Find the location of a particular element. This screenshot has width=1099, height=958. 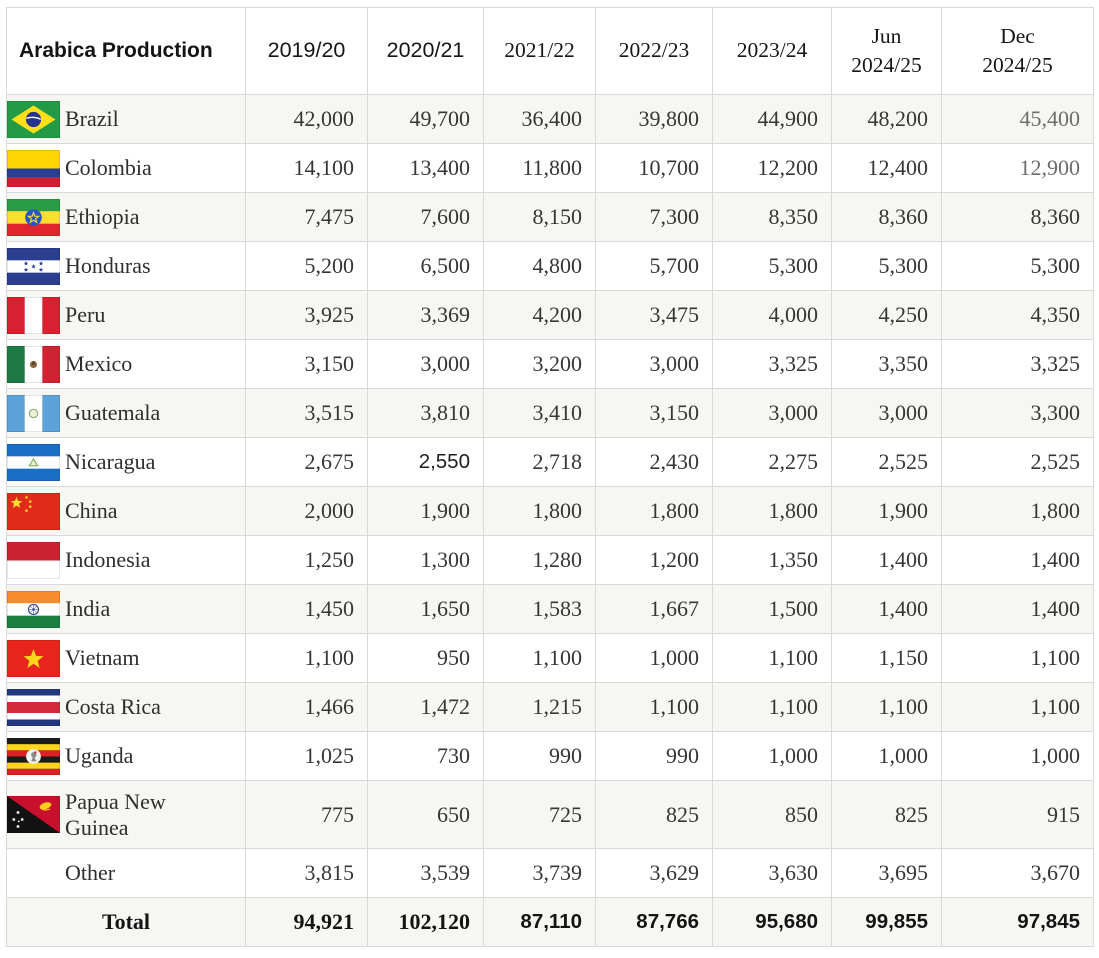

country-cell: Nicaragua is located at coordinates (126, 462).